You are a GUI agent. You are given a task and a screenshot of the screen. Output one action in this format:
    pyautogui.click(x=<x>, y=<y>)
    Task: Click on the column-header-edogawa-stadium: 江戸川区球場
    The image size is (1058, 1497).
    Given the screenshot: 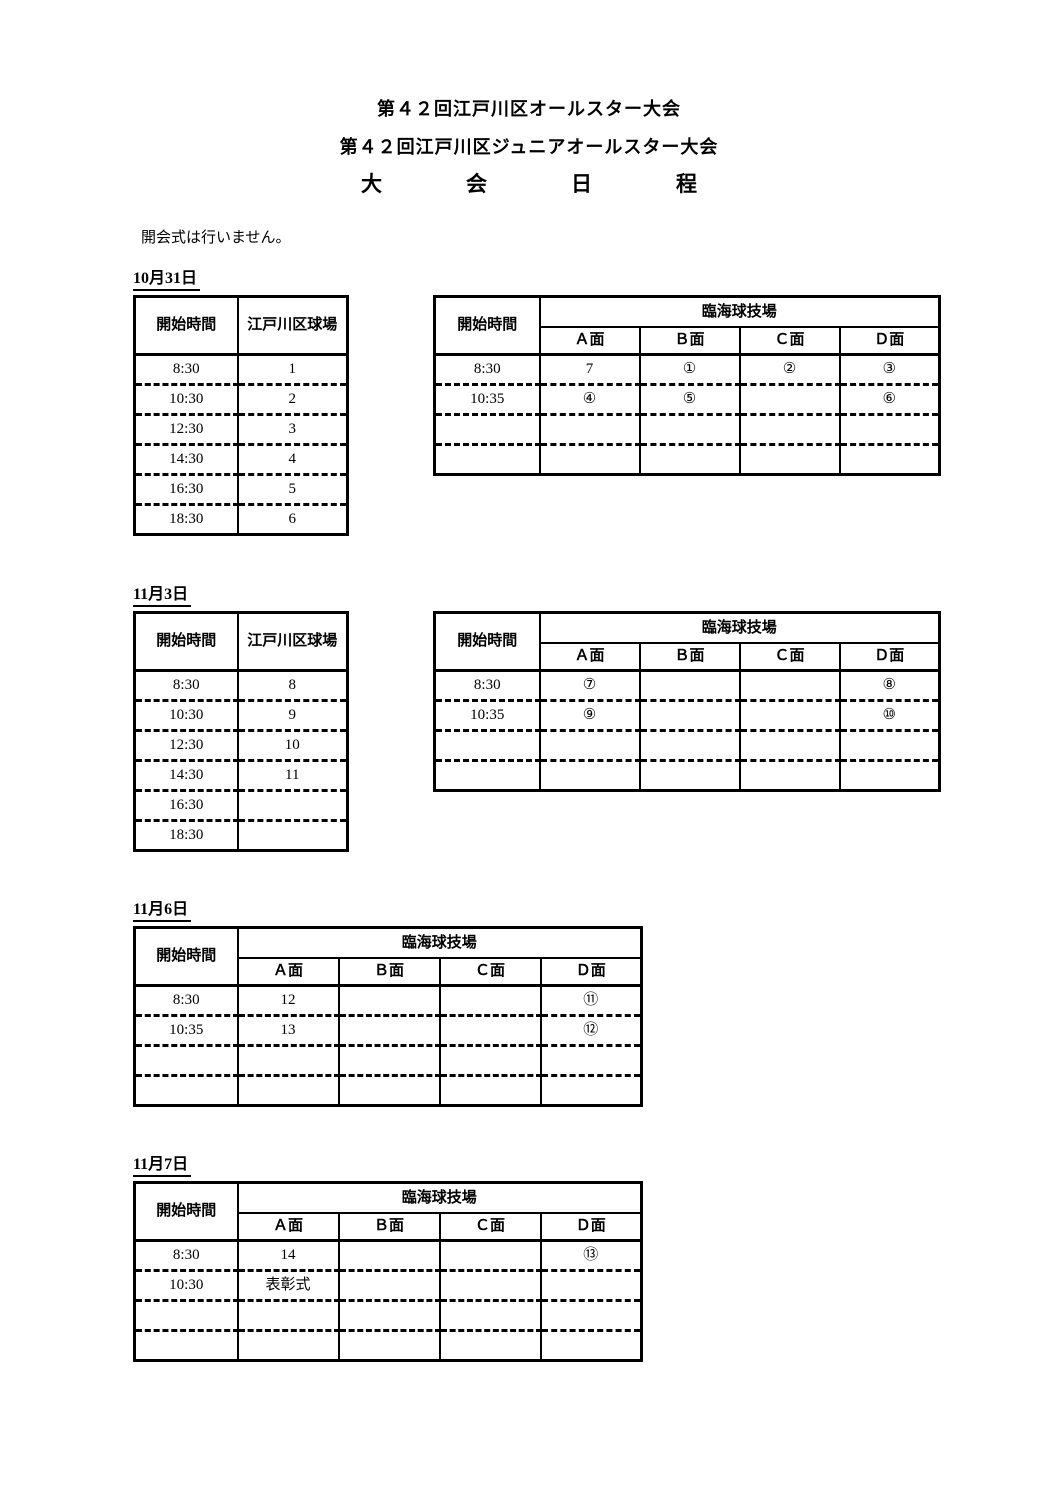 What is the action you would take?
    pyautogui.click(x=292, y=325)
    